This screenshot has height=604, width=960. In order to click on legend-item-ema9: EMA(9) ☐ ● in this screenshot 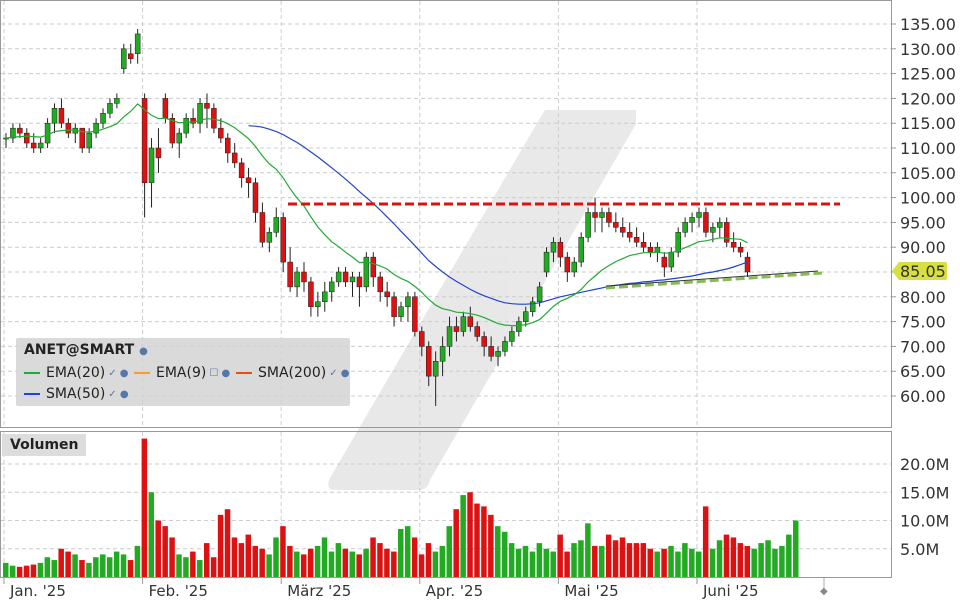, I will do `click(182, 373)`.